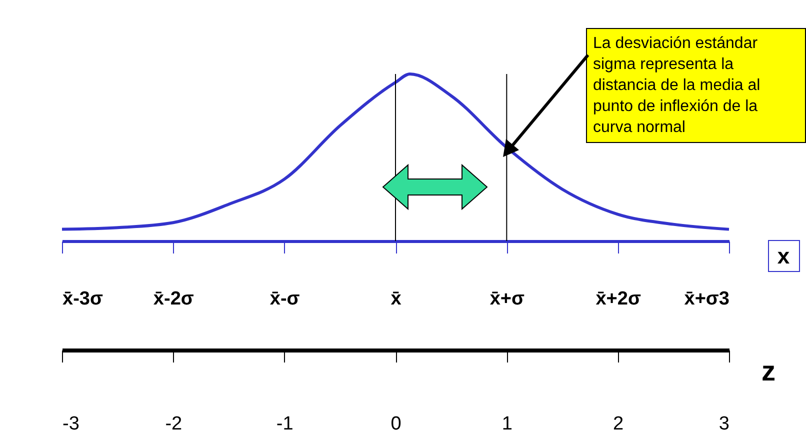 The height and width of the screenshot is (446, 806). I want to click on x-tick-label: 3, so click(724, 424).